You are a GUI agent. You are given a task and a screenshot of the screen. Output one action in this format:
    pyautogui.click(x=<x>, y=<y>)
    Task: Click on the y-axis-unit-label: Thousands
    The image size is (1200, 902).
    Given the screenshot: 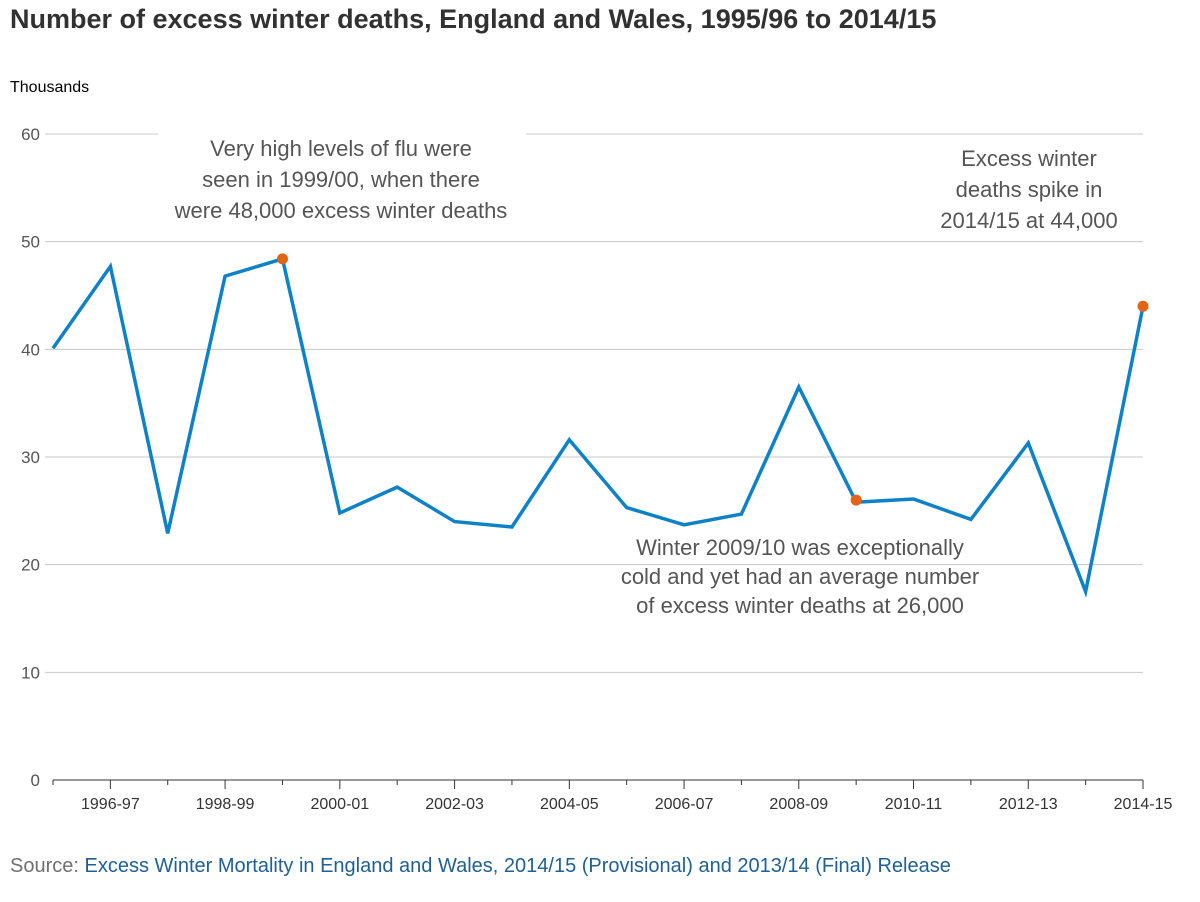 What is the action you would take?
    pyautogui.click(x=49, y=87)
    